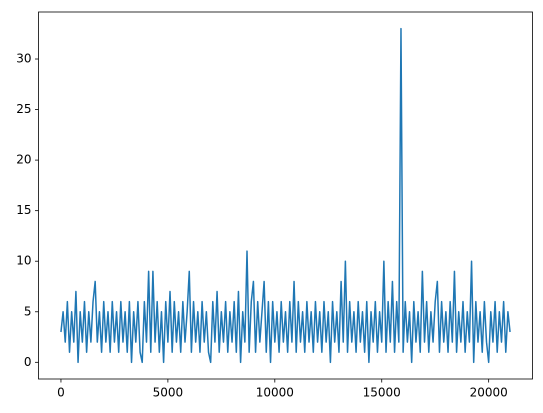 This screenshot has height=413, width=543. Describe the element at coordinates (23, 59) in the screenshot. I see `y-tick-label: 30` at that location.